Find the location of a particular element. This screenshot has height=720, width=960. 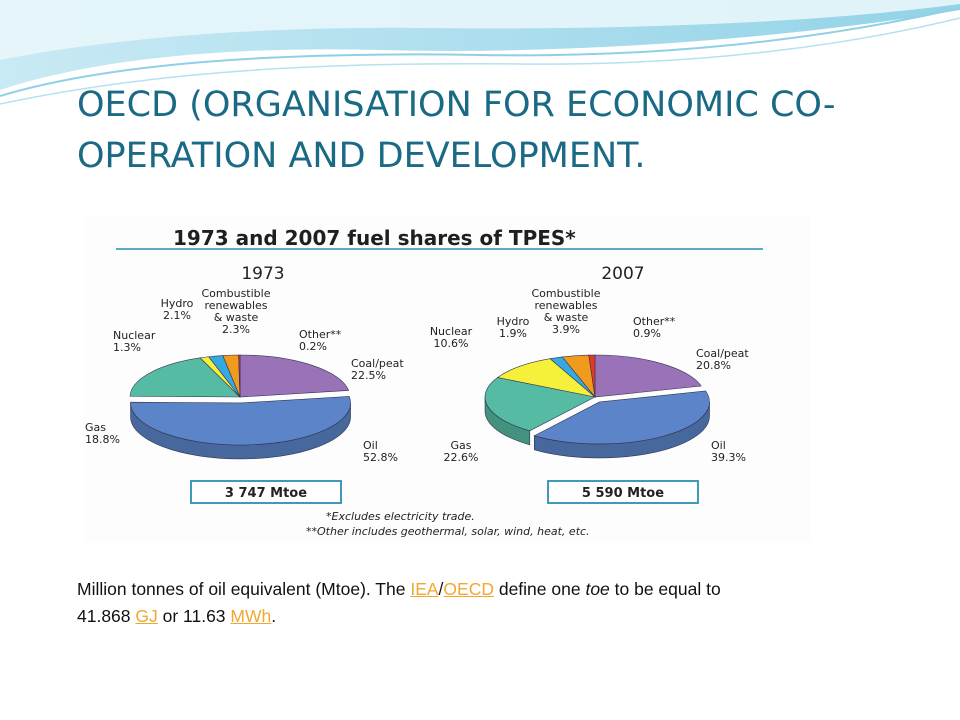

slice-label: Coal/peat 20.8% is located at coordinates (722, 359).